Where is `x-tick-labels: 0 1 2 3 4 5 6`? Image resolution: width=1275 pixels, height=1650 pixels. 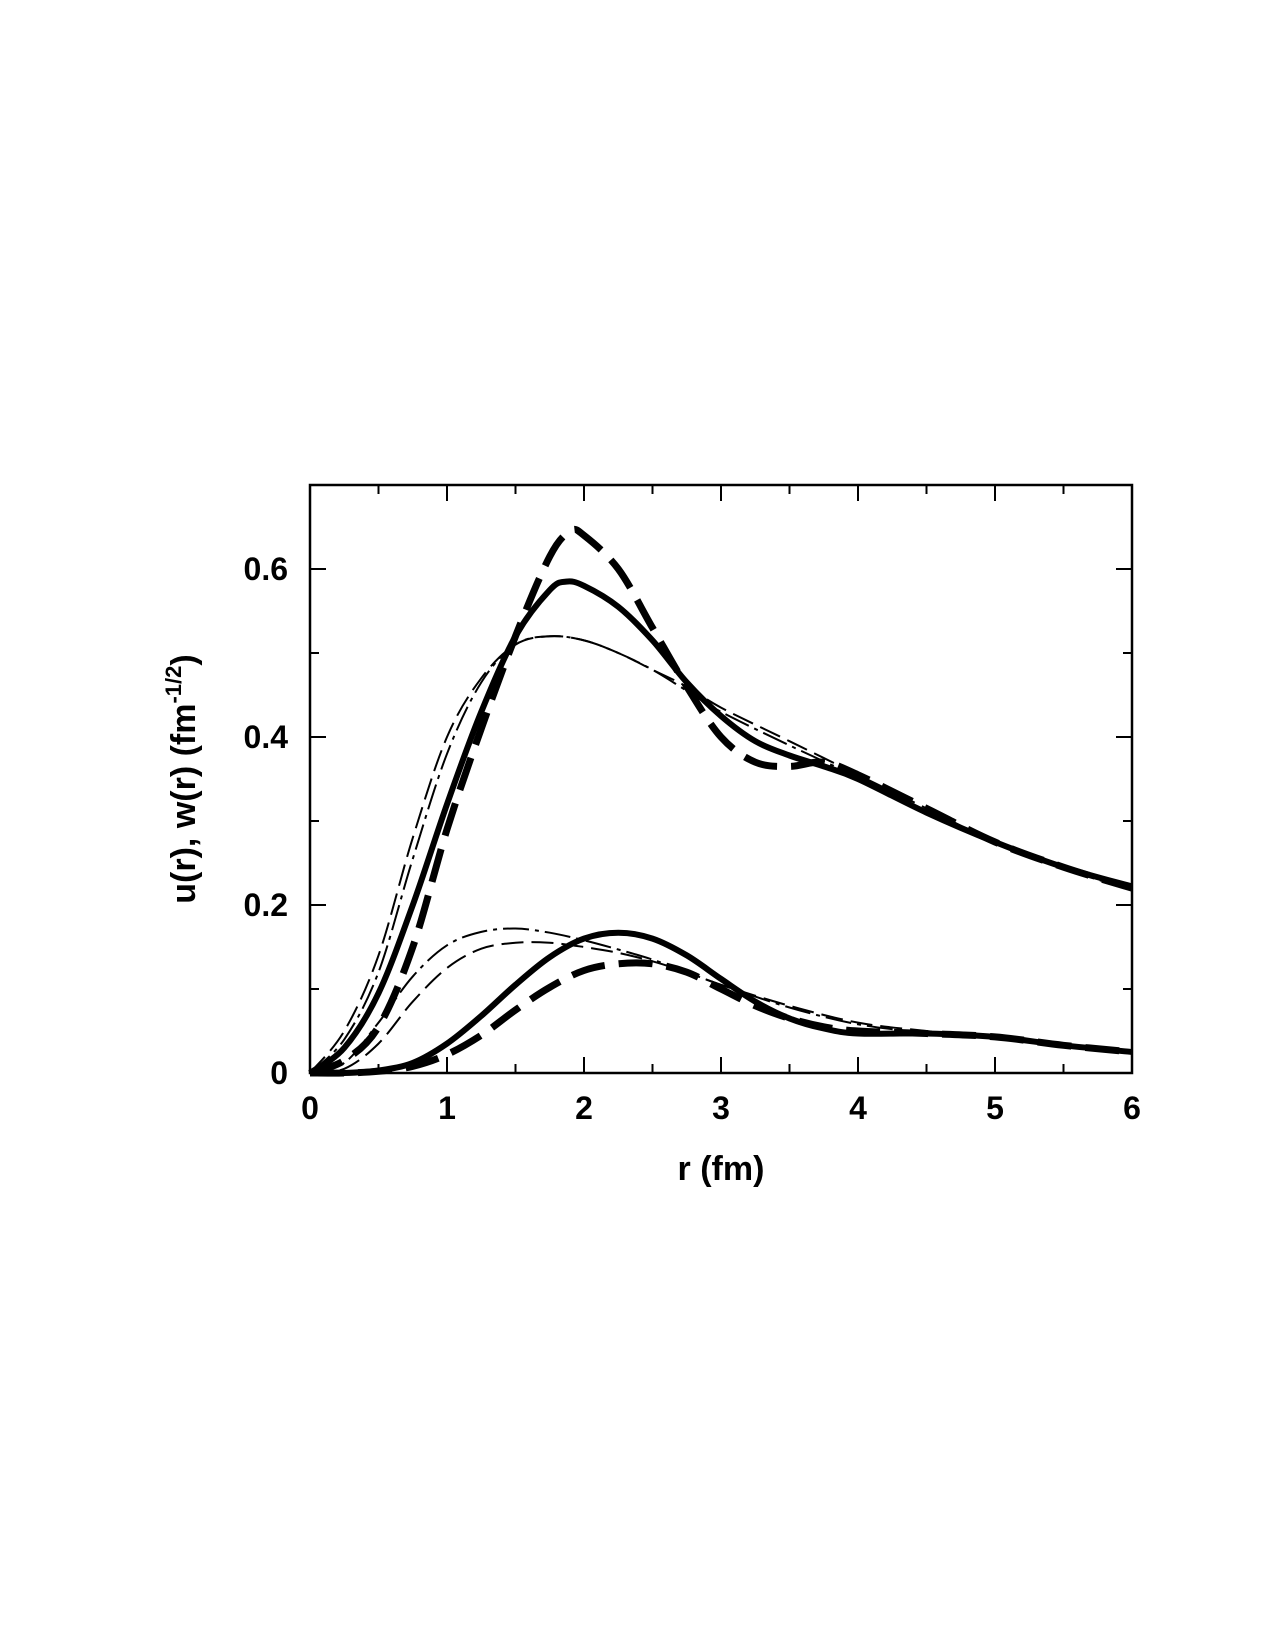 x-tick-labels: 0 1 2 3 4 5 6 is located at coordinates (721, 1108).